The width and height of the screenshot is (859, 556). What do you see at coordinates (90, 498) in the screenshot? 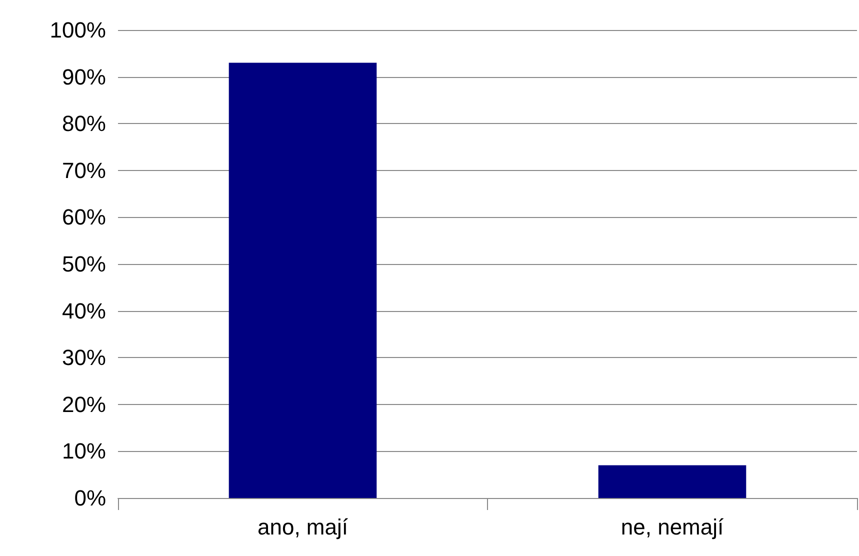
I see `y-tick-label: 0%` at bounding box center [90, 498].